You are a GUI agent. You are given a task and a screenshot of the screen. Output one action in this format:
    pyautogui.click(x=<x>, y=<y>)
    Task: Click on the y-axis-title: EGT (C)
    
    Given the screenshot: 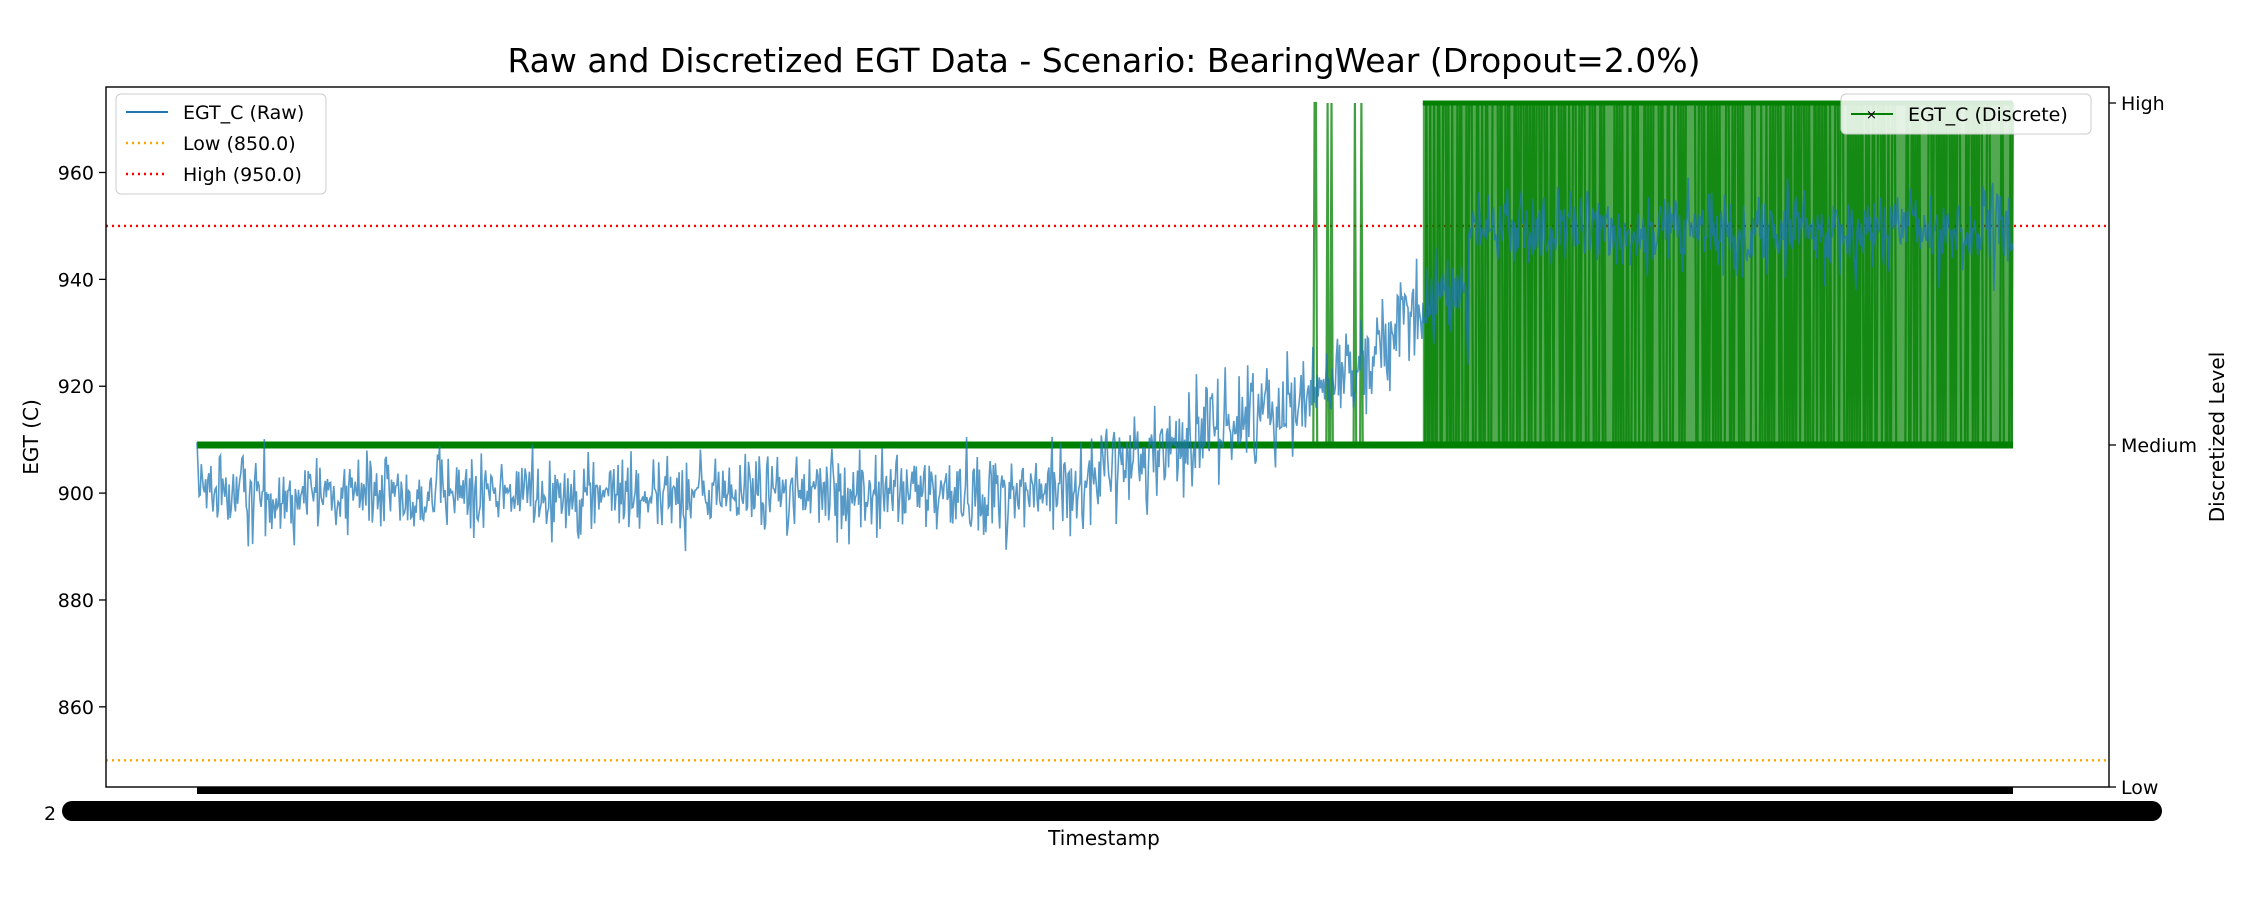 What is the action you would take?
    pyautogui.click(x=31, y=437)
    